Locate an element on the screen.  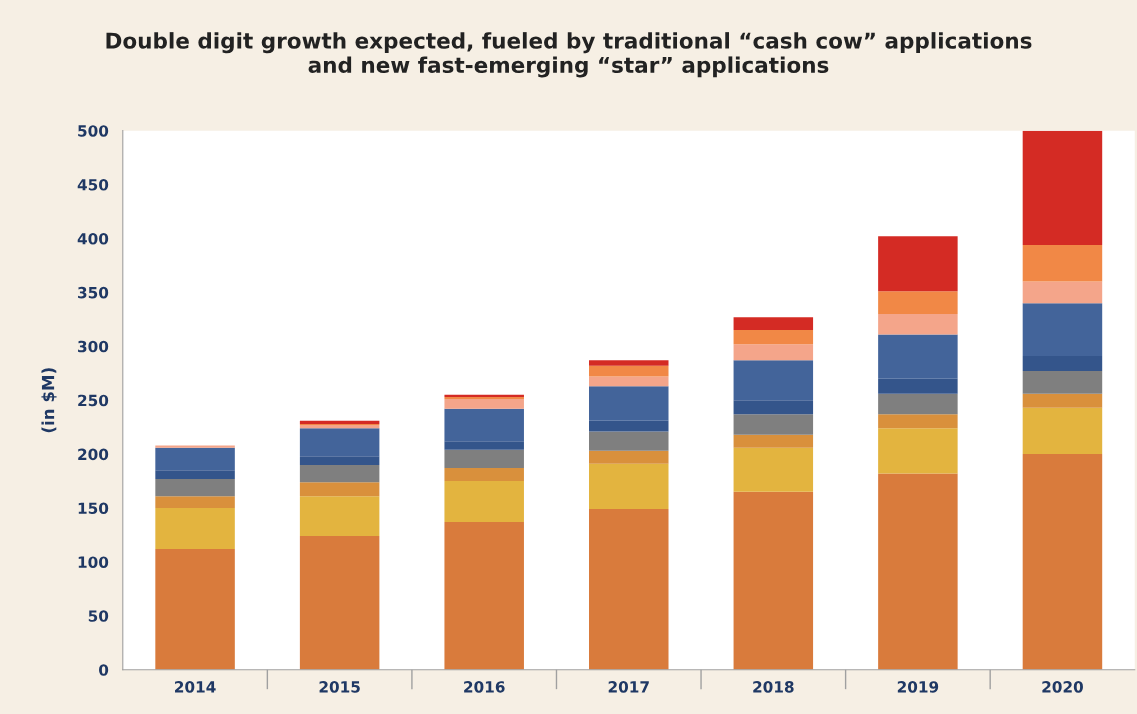
y-tick-label: 250 is located at coordinates (93, 400).